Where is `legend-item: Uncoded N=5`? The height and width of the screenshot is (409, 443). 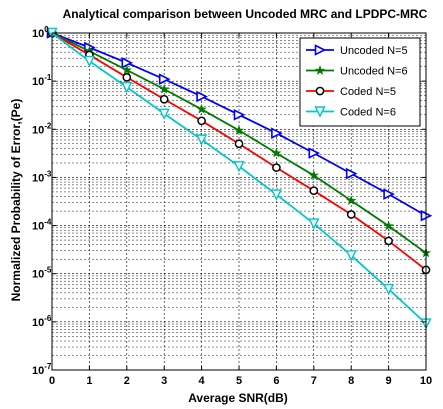 legend-item: Uncoded N=5 is located at coordinates (357, 50).